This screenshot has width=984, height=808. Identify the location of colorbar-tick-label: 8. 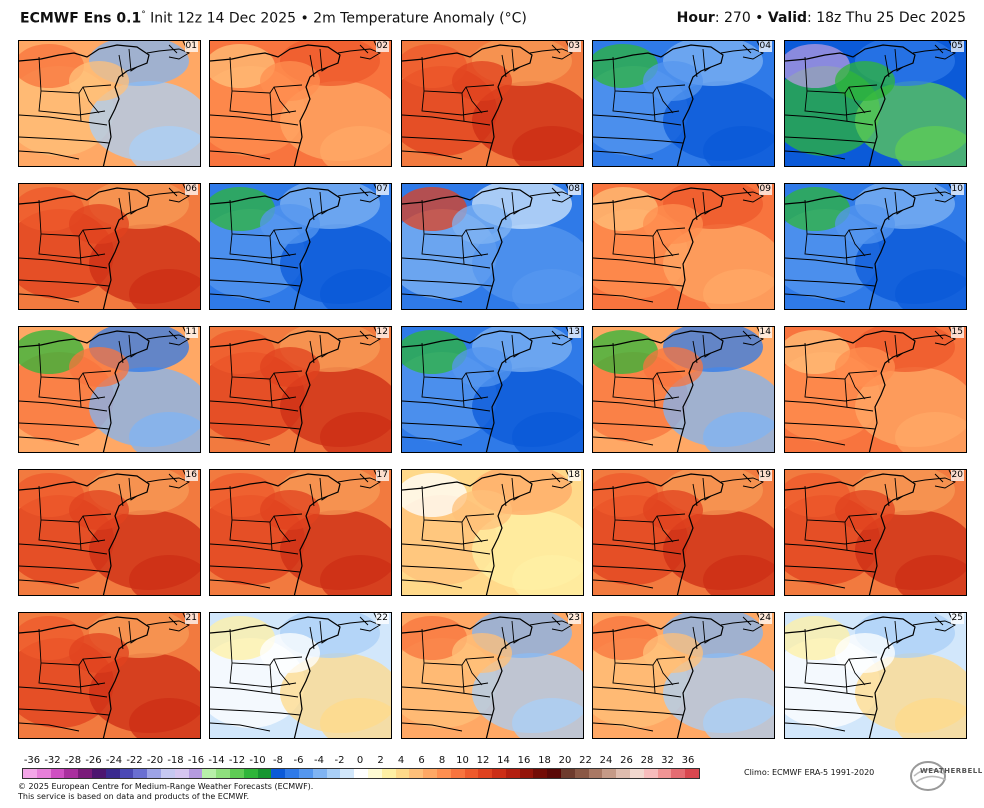
(442, 760).